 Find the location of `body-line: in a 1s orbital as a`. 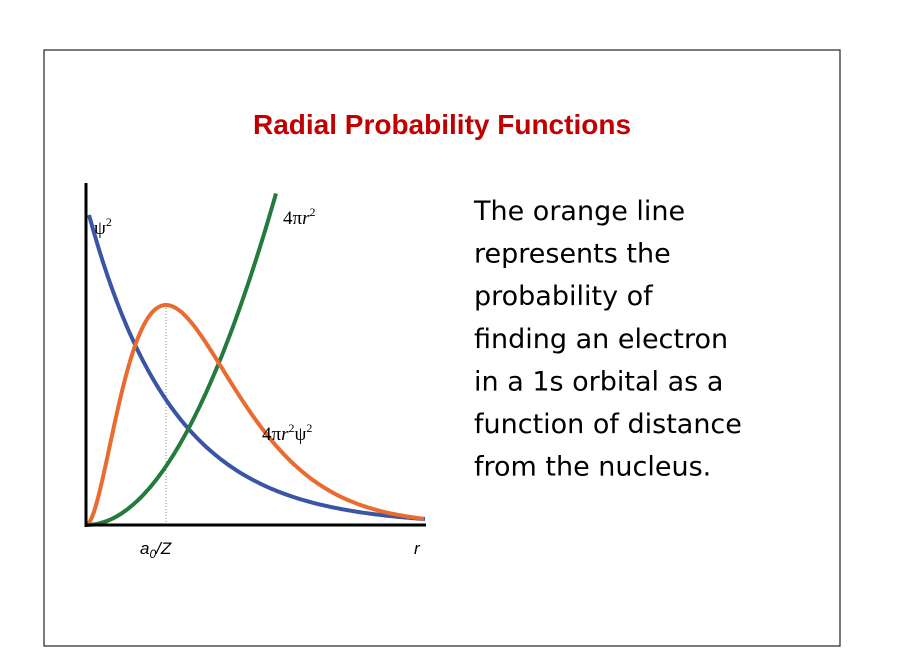

body-line: in a 1s orbital as a is located at coordinates (598, 381).